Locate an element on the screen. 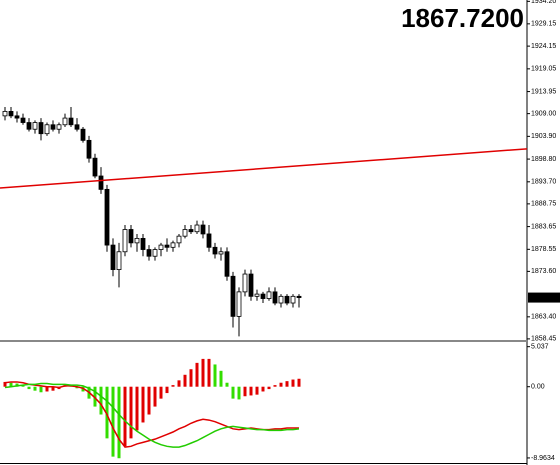 Image resolution: width=560 pixels, height=465 pixels. y-tick-label: 1934.20 is located at coordinates (543, 2).